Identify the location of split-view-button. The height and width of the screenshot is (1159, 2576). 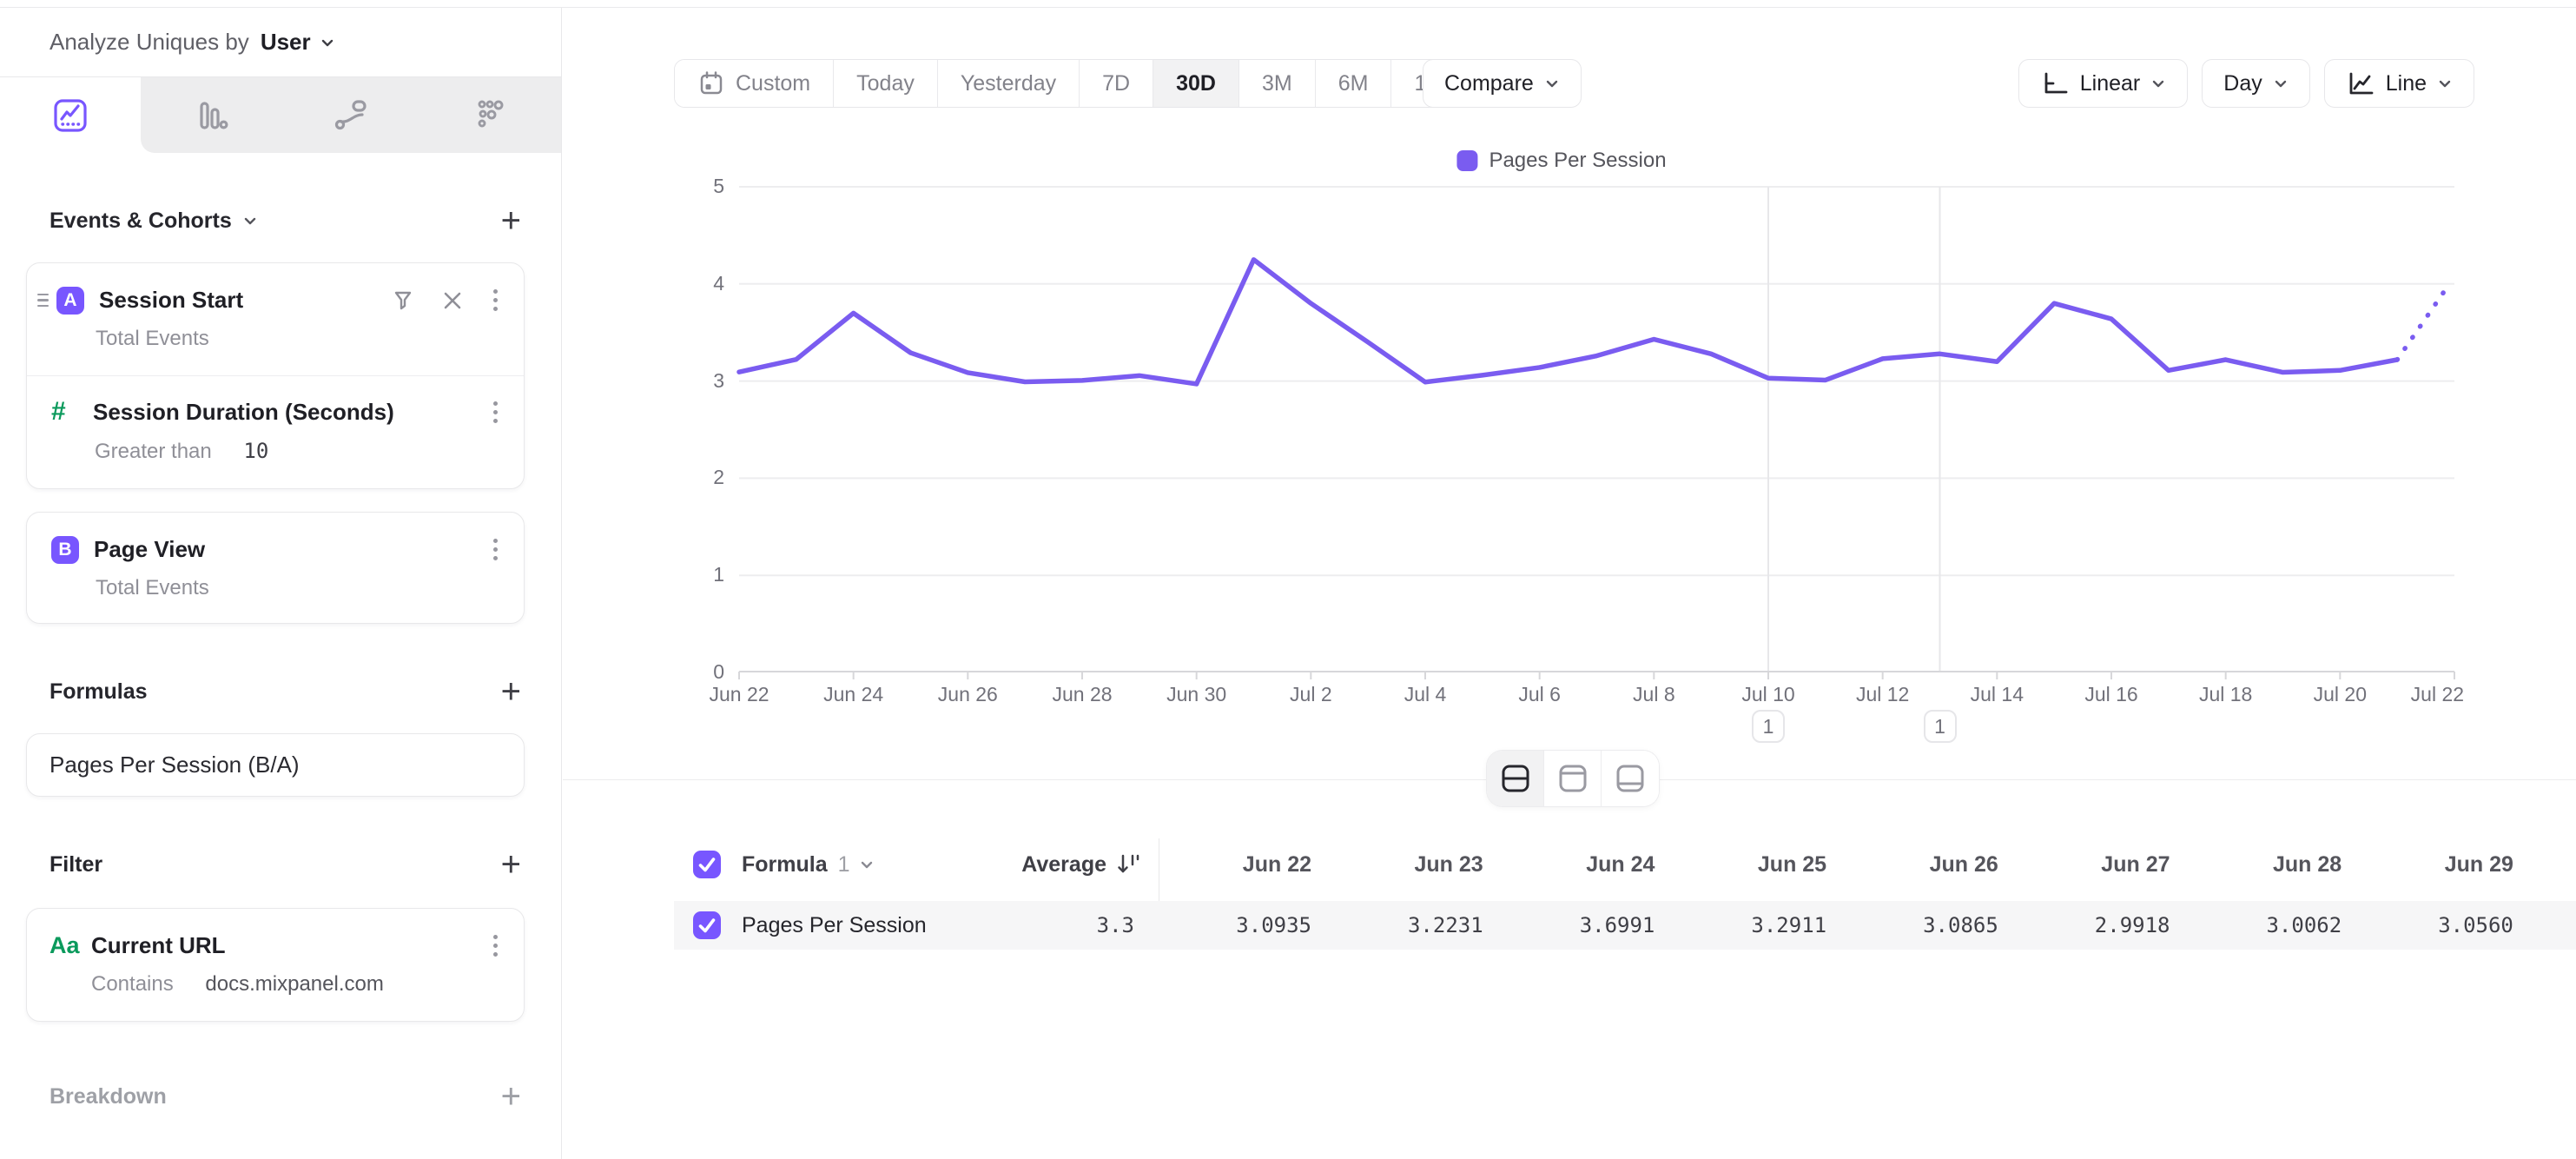
(1515, 778).